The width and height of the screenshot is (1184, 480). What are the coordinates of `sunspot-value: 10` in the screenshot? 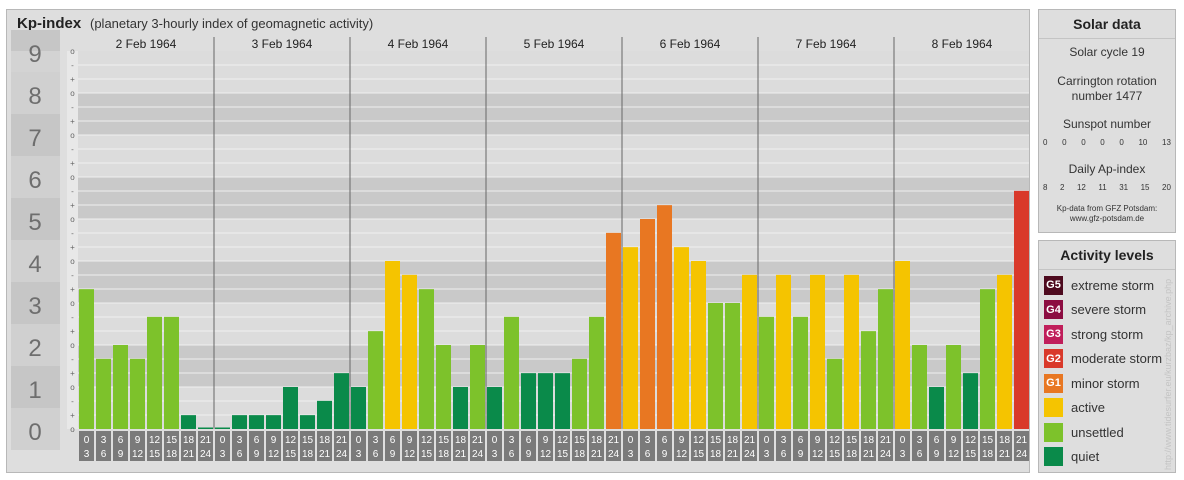 It's located at (1143, 142).